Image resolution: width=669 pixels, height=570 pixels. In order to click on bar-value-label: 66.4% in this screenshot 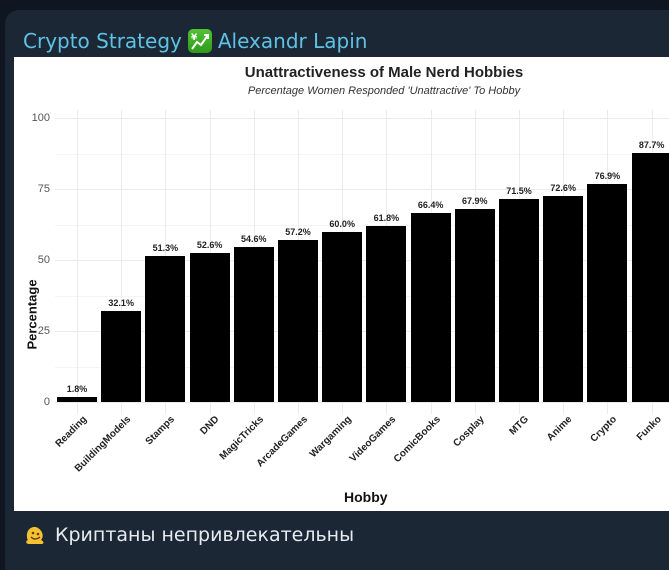, I will do `click(430, 205)`.